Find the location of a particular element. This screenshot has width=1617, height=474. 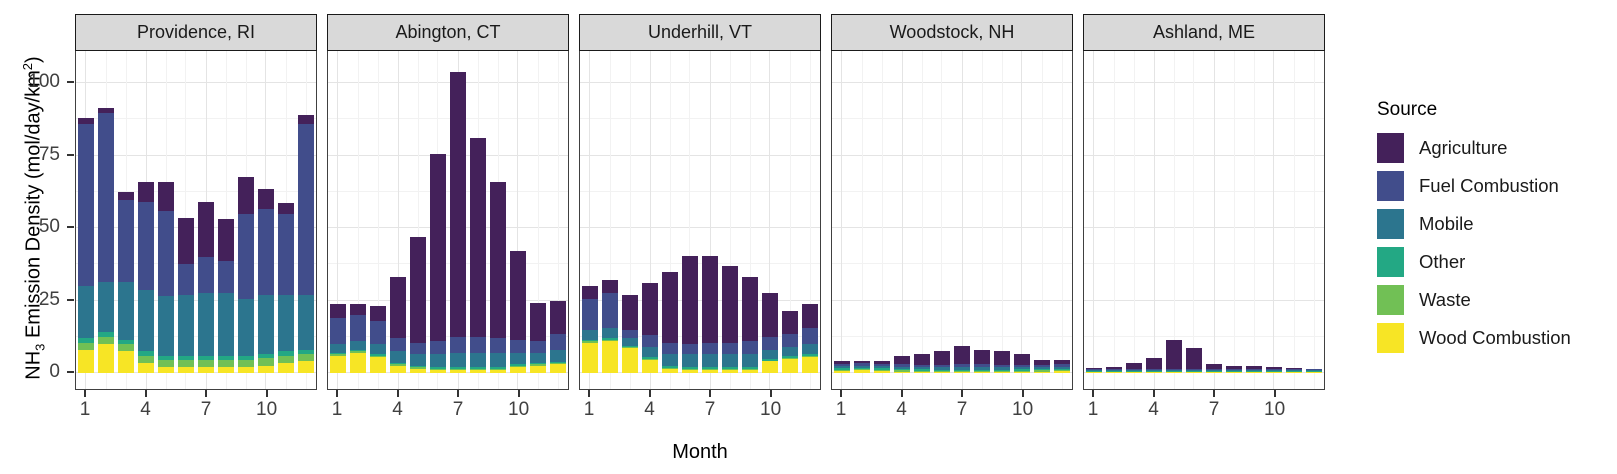

x-tick-label: 7 is located at coordinates (458, 409).